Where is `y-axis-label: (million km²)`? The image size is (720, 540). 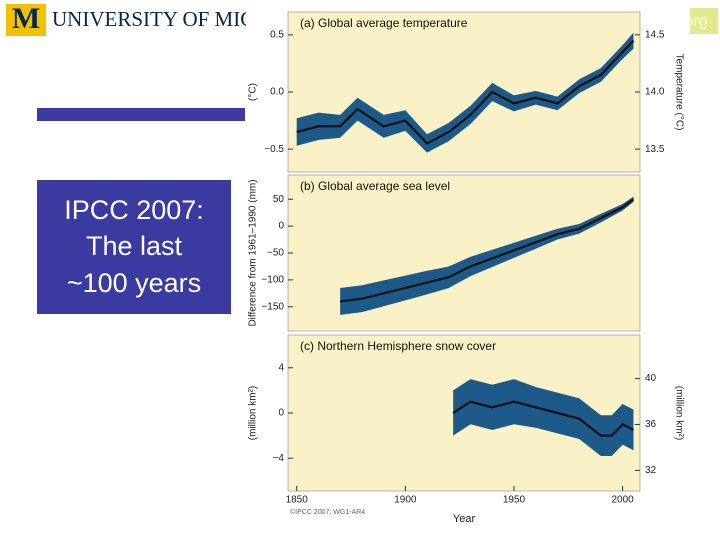 y-axis-label: (million km²) is located at coordinates (253, 413).